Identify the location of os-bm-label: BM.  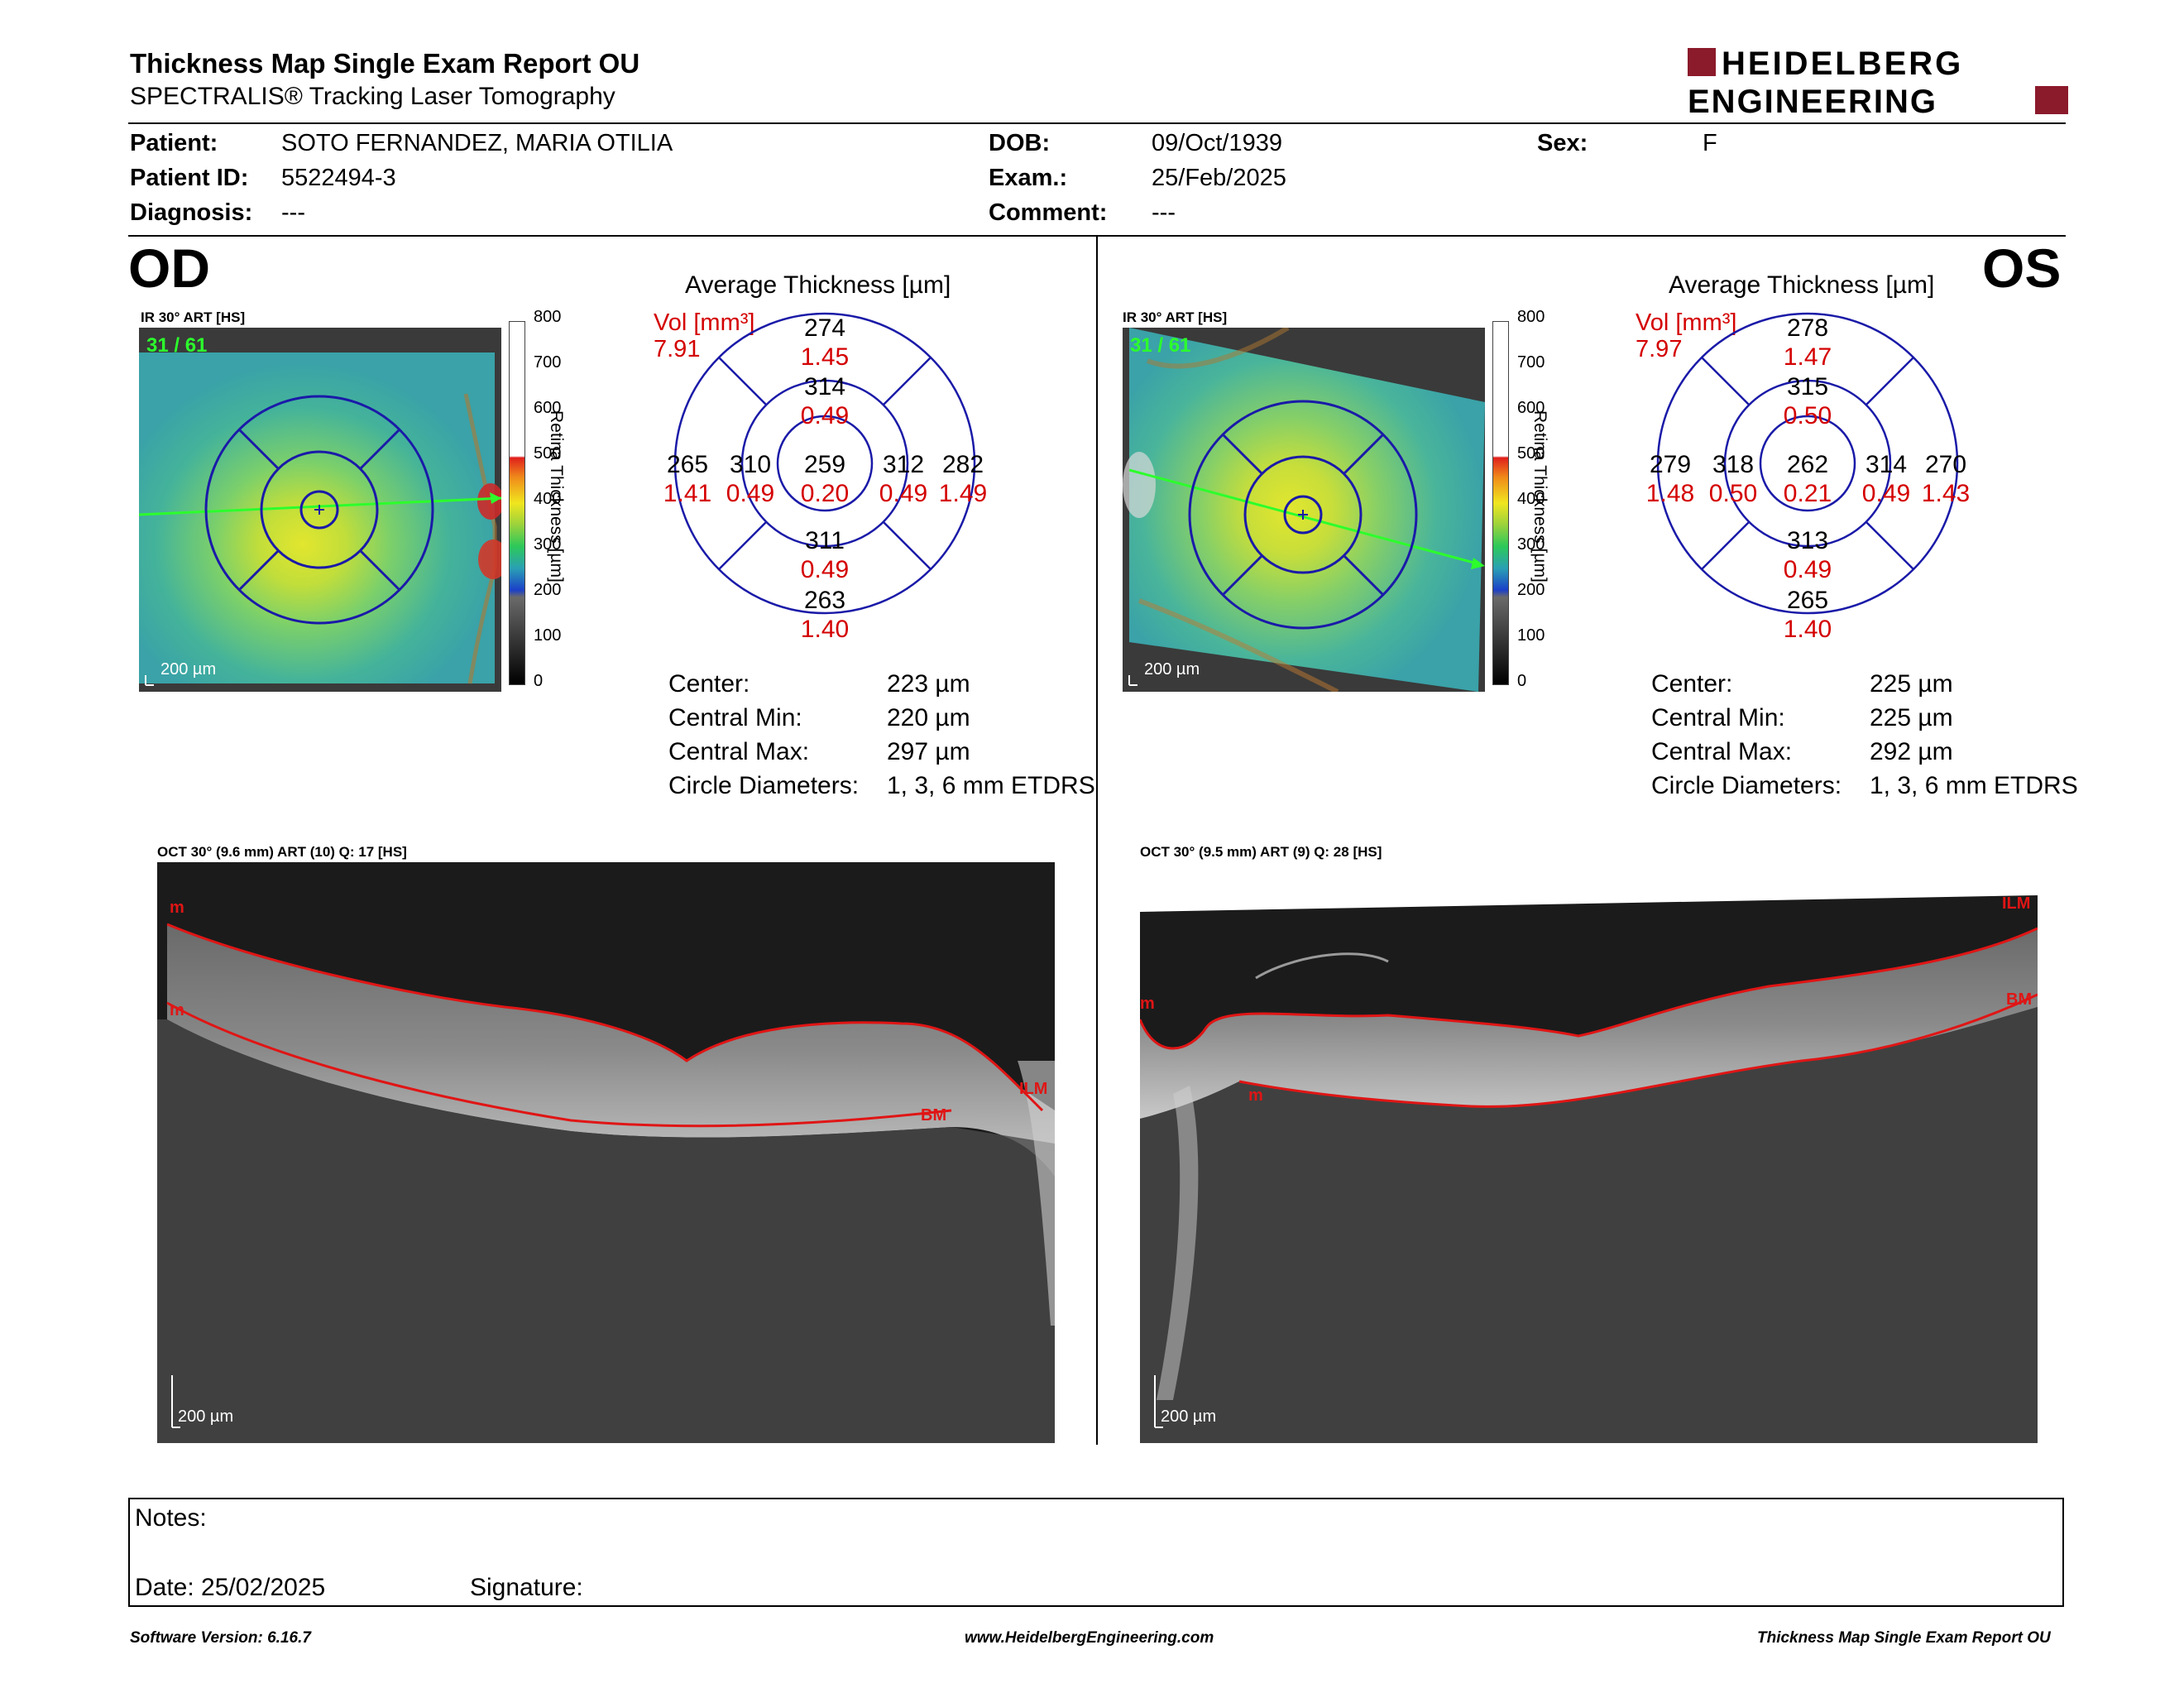
(2019, 999).